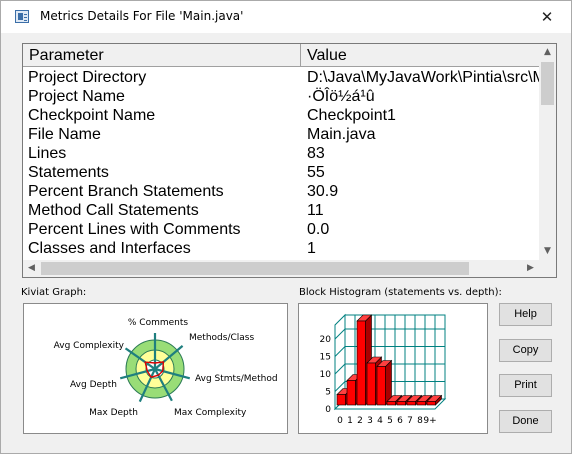  I want to click on horizontal-scroll-thumb, so click(255, 268).